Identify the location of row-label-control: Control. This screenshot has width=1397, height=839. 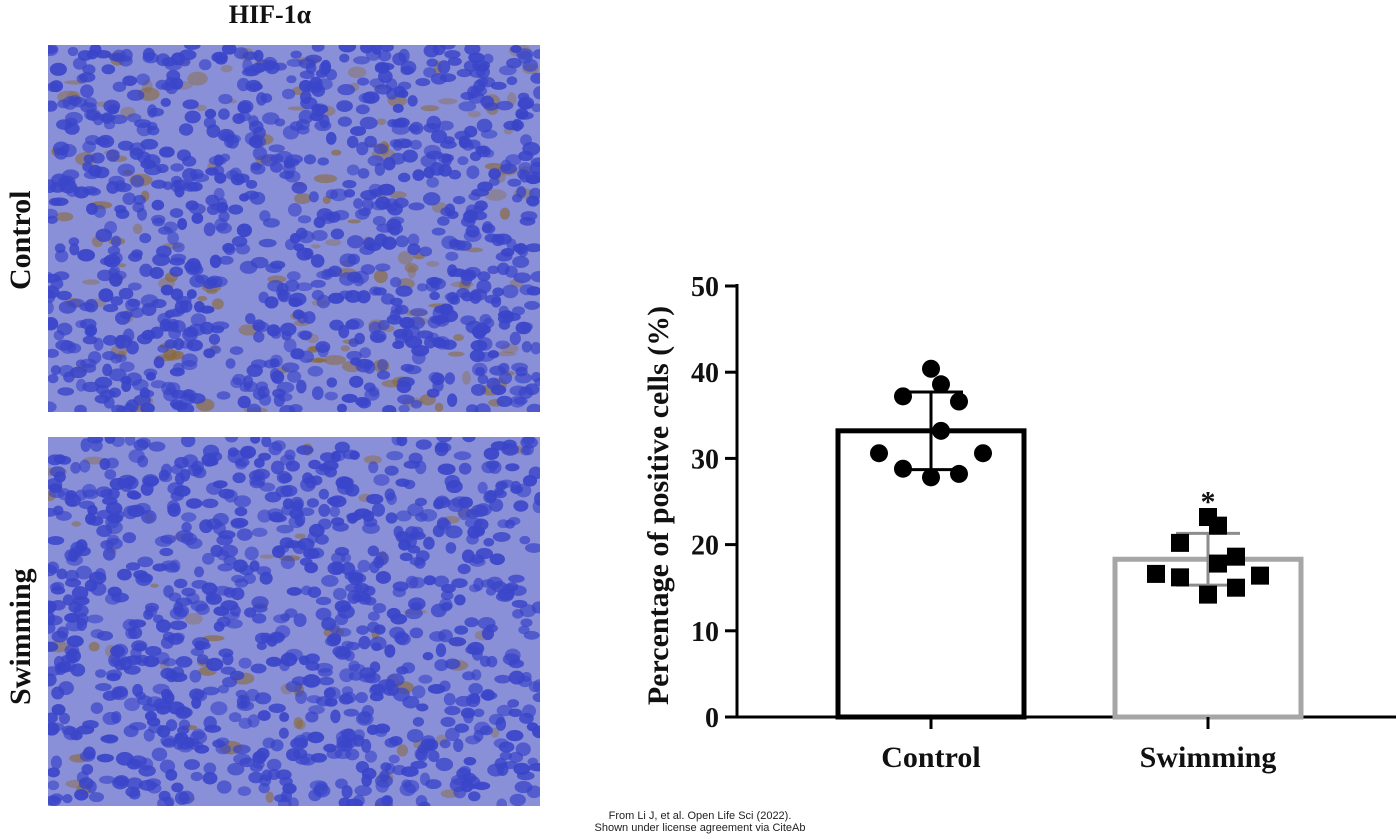
(20, 240).